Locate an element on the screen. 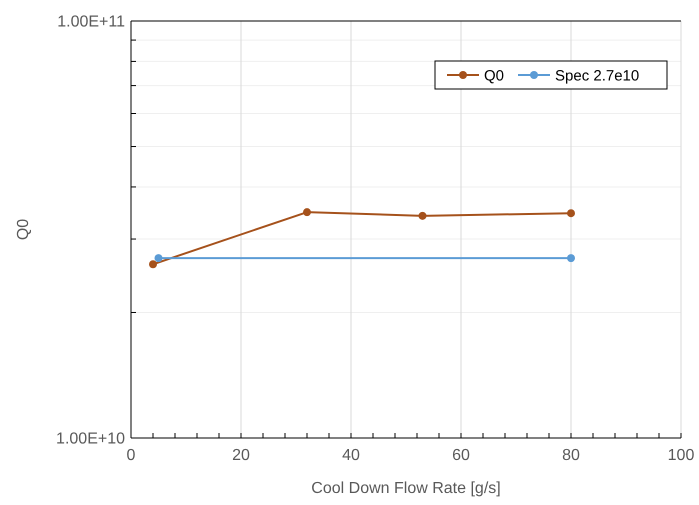 Image resolution: width=699 pixels, height=505 pixels. x-tick-label: 20 is located at coordinates (241, 455).